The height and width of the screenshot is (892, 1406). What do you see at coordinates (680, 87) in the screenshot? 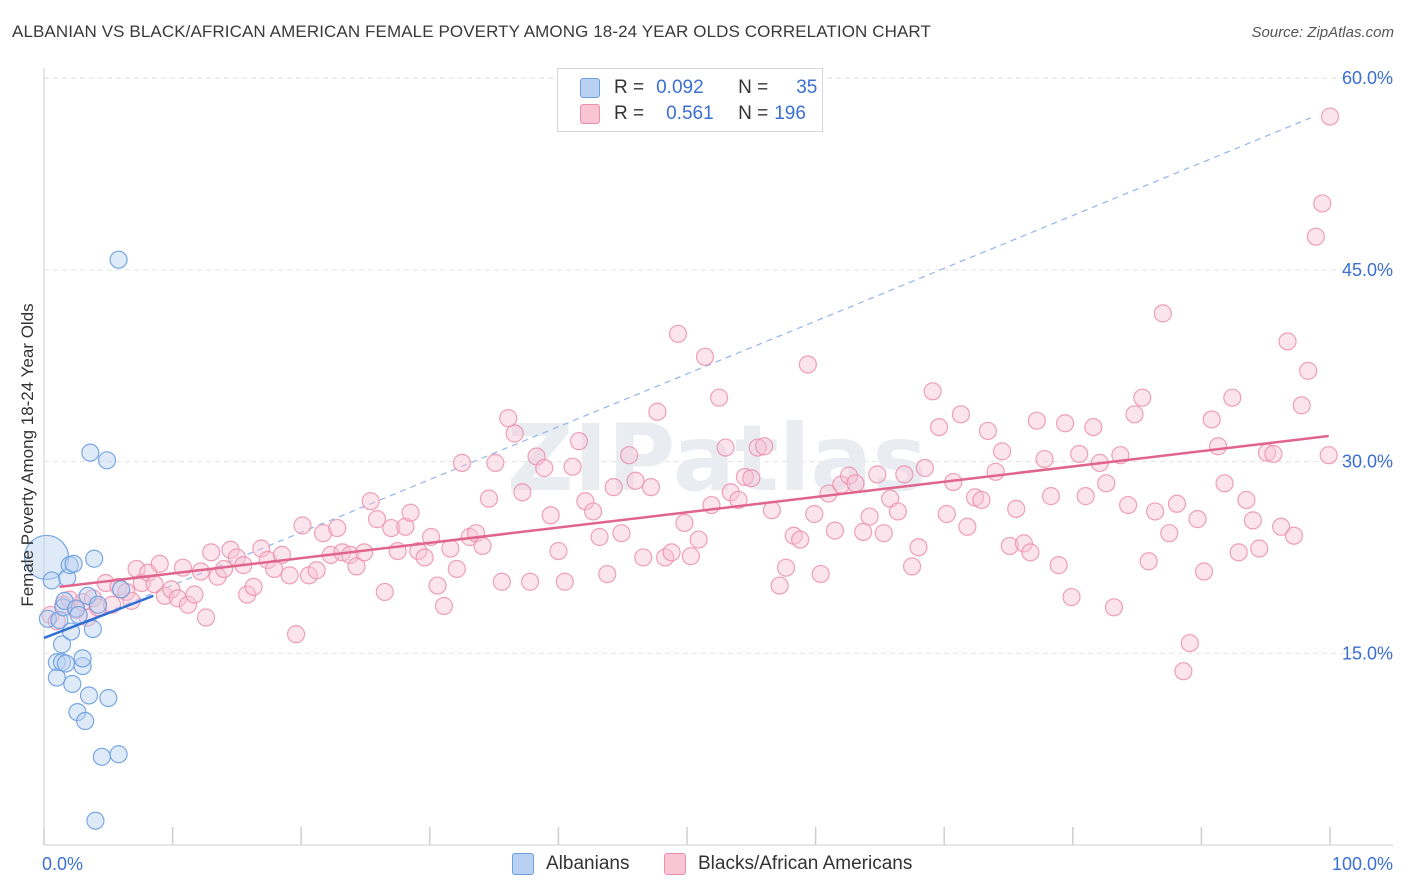
I see `legend-r-value-albanians: 0.092` at bounding box center [680, 87].